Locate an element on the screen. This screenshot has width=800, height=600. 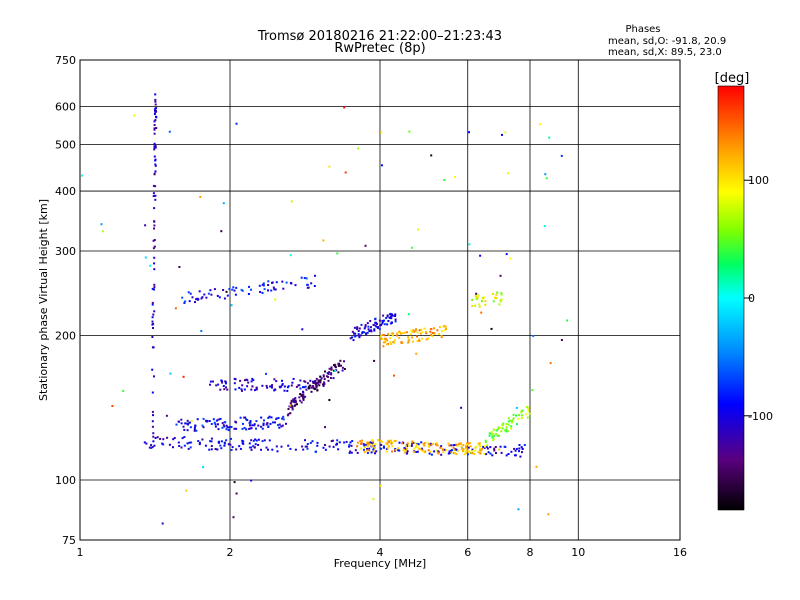
stats-line-o: mean, sd,O: -91.8, 20.9 is located at coordinates (667, 41).